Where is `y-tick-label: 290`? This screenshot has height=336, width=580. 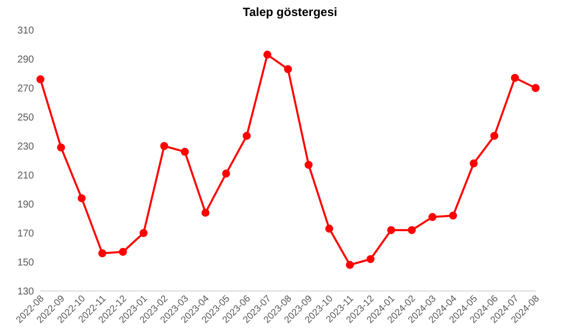
y-tick-label: 290 is located at coordinates (25, 60).